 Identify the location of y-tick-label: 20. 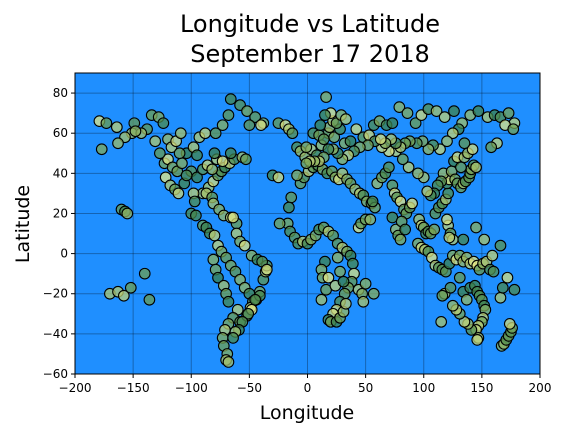
(60, 213).